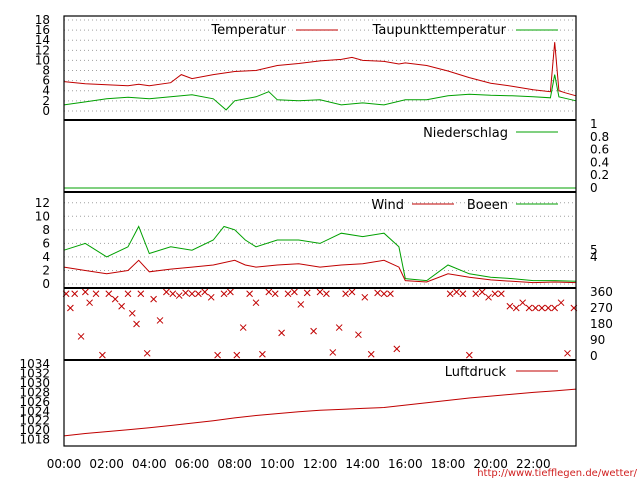 Image resolution: width=640 pixels, height=480 pixels. What do you see at coordinates (34, 373) in the screenshot?
I see `y-tick-label: 1032` at bounding box center [34, 373].